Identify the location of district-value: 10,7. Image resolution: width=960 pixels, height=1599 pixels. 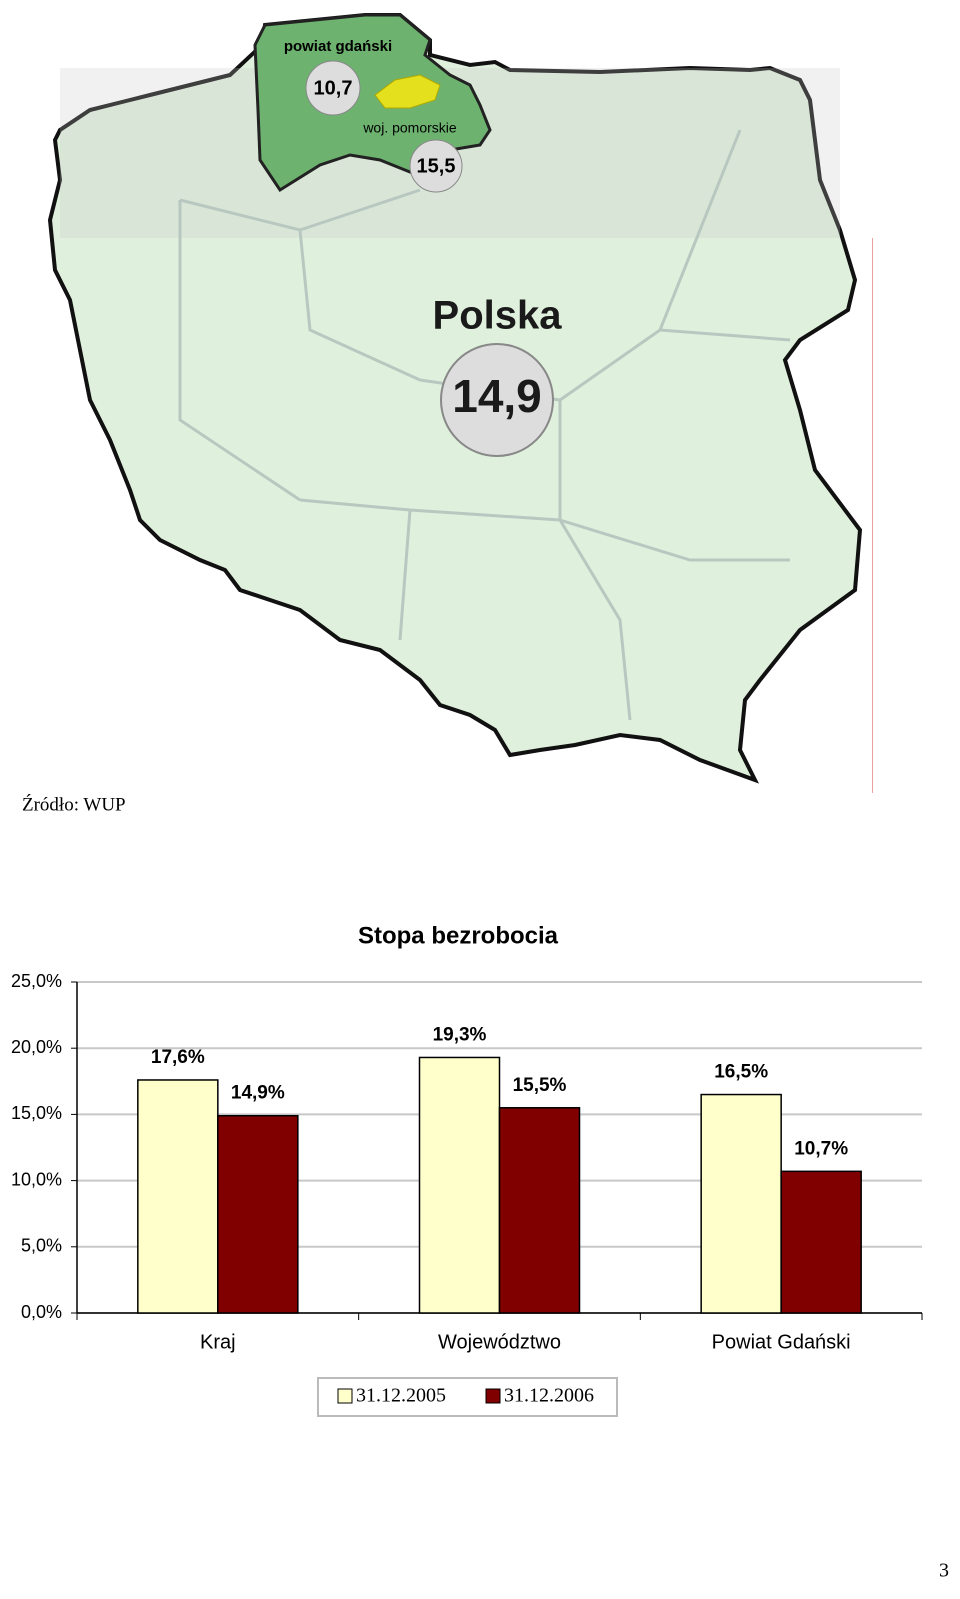
(333, 88).